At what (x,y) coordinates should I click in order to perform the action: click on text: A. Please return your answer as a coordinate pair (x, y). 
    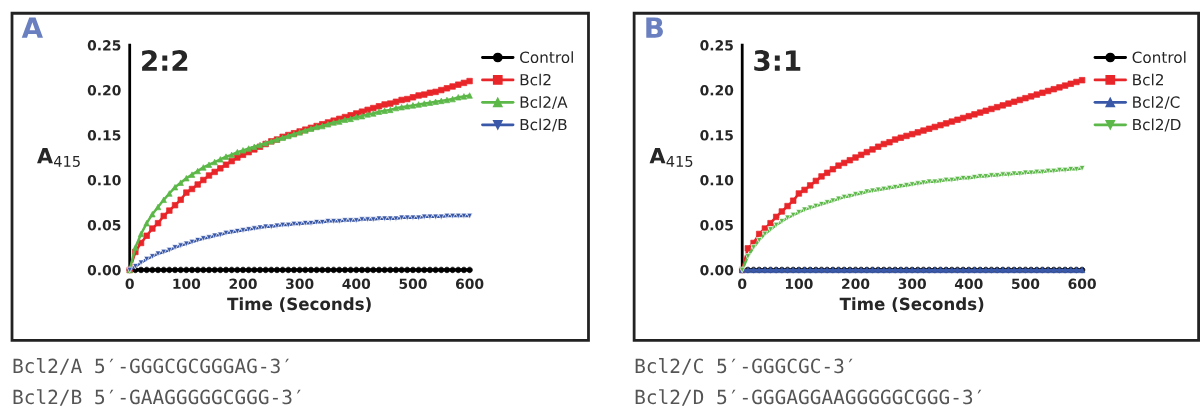
    Looking at the image, I should click on (32, 27).